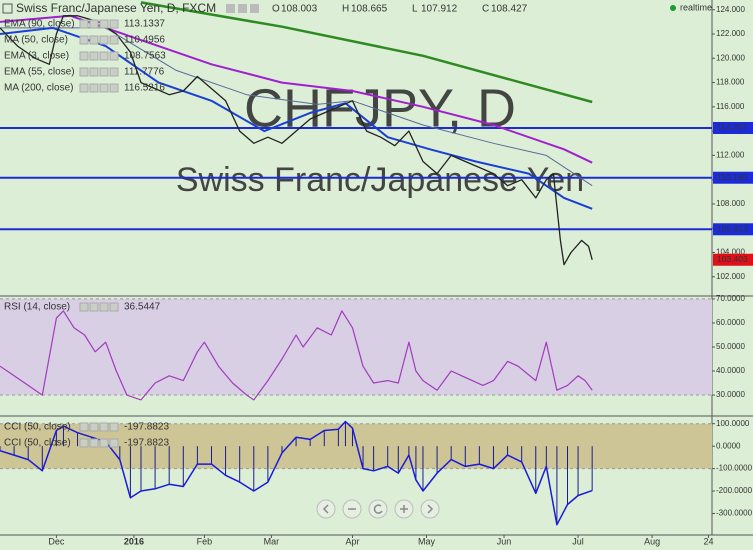  Describe the element at coordinates (356, 446) in the screenshot. I see `indicator-band` at that location.